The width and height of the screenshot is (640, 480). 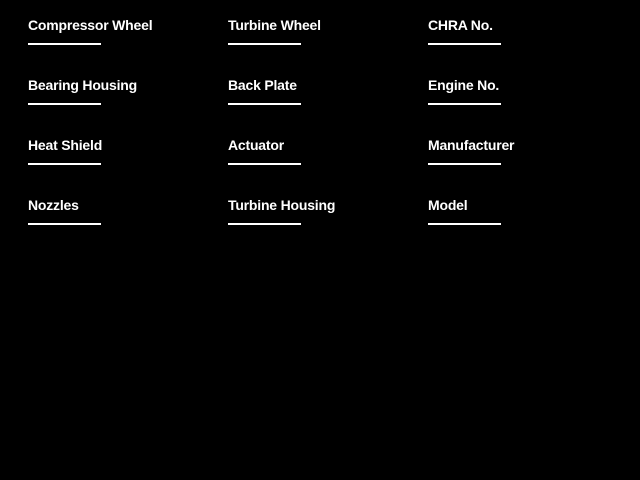 I want to click on field-actuator: Actuator, so click(x=323, y=151).